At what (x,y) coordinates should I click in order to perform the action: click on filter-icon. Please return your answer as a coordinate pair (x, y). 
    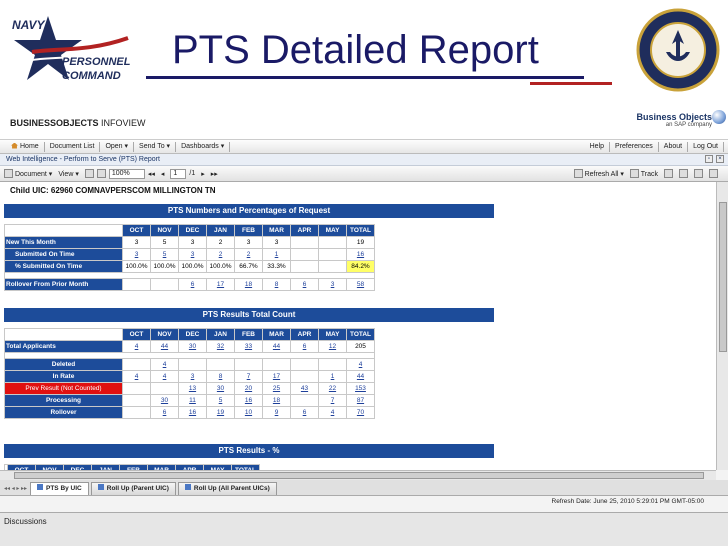
    Looking at the image, I should click on (668, 173).